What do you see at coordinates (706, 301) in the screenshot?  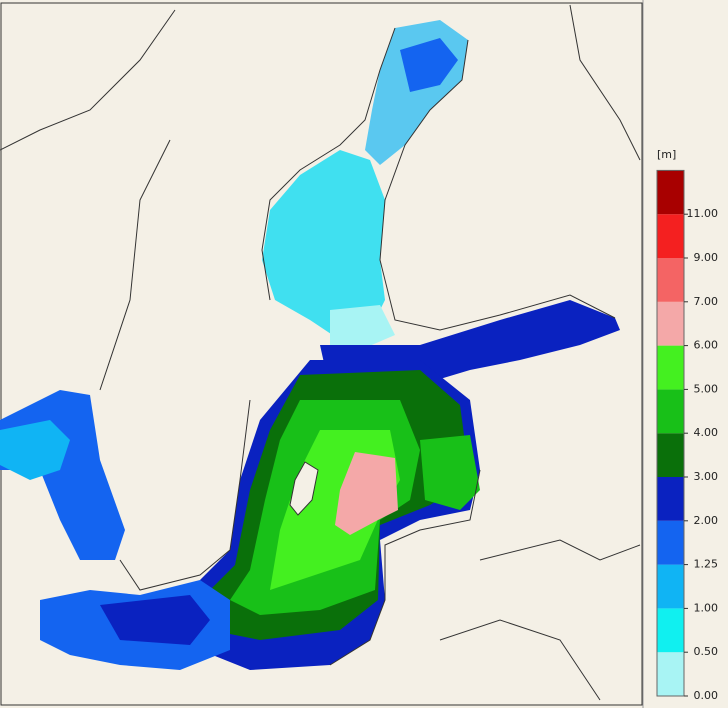 I see `legend-tick-label: 7.00` at bounding box center [706, 301].